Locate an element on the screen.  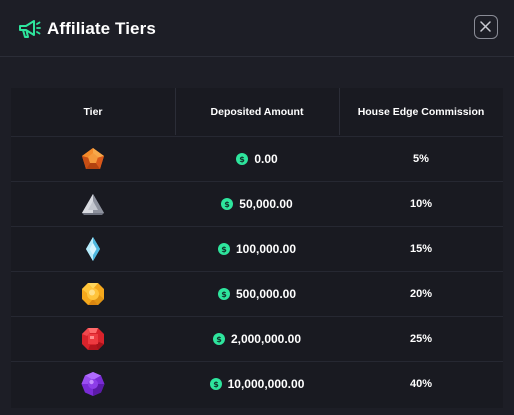
gold-gem-icon is located at coordinates (93, 294).